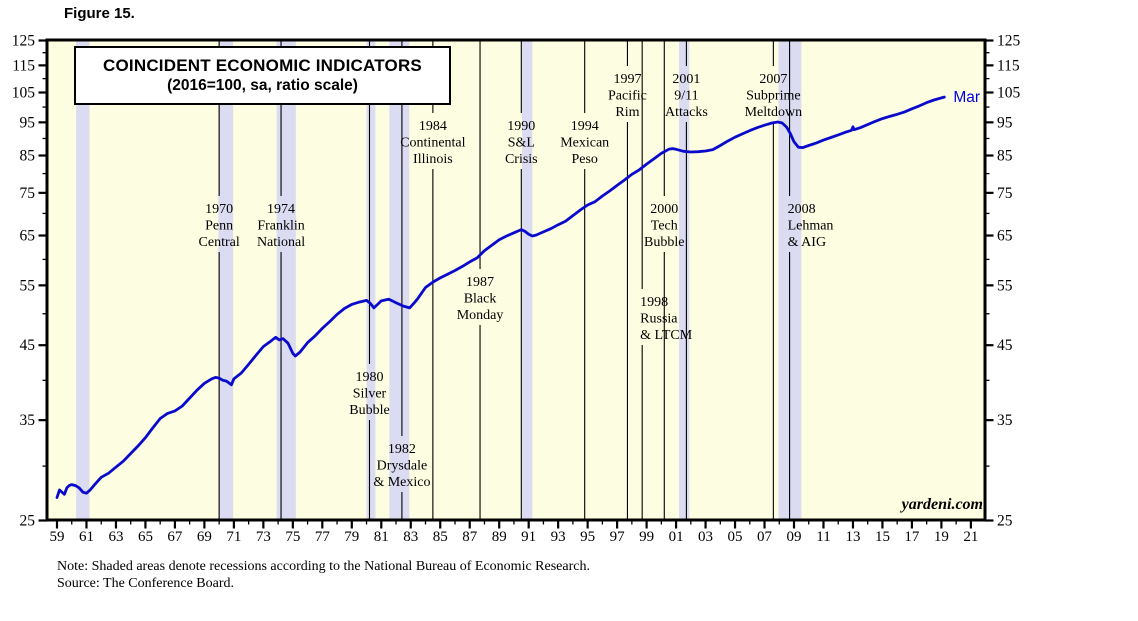 The width and height of the screenshot is (1138, 621). What do you see at coordinates (646, 537) in the screenshot?
I see `x-axis-tick-label: 99` at bounding box center [646, 537].